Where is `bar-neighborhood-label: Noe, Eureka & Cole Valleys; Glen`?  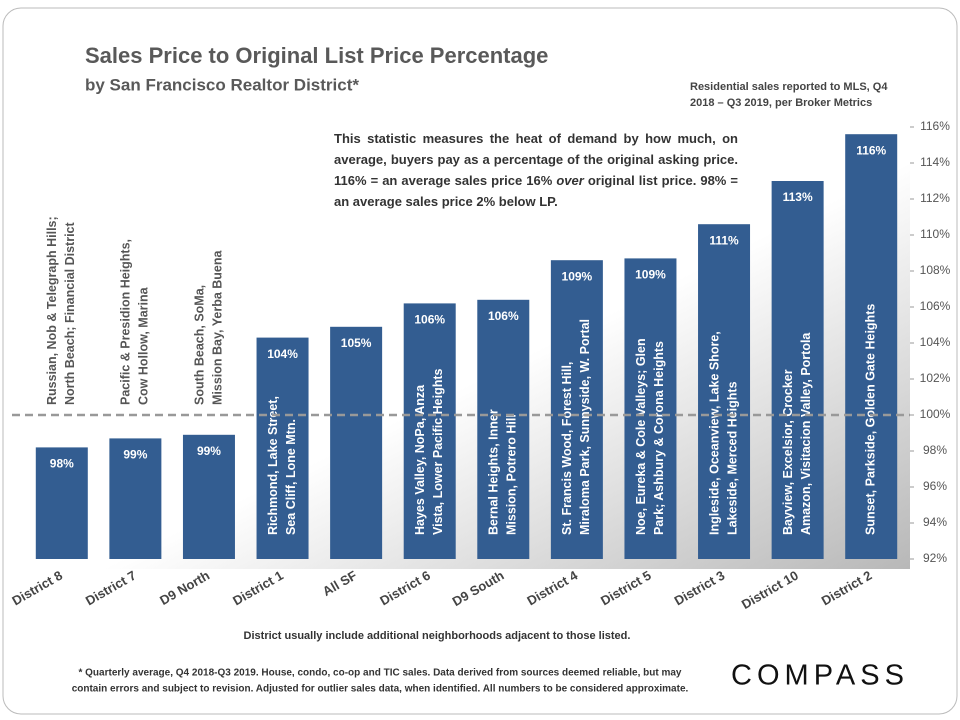
bar-neighborhood-label: Noe, Eureka & Cole Valleys; Glen is located at coordinates (641, 436).